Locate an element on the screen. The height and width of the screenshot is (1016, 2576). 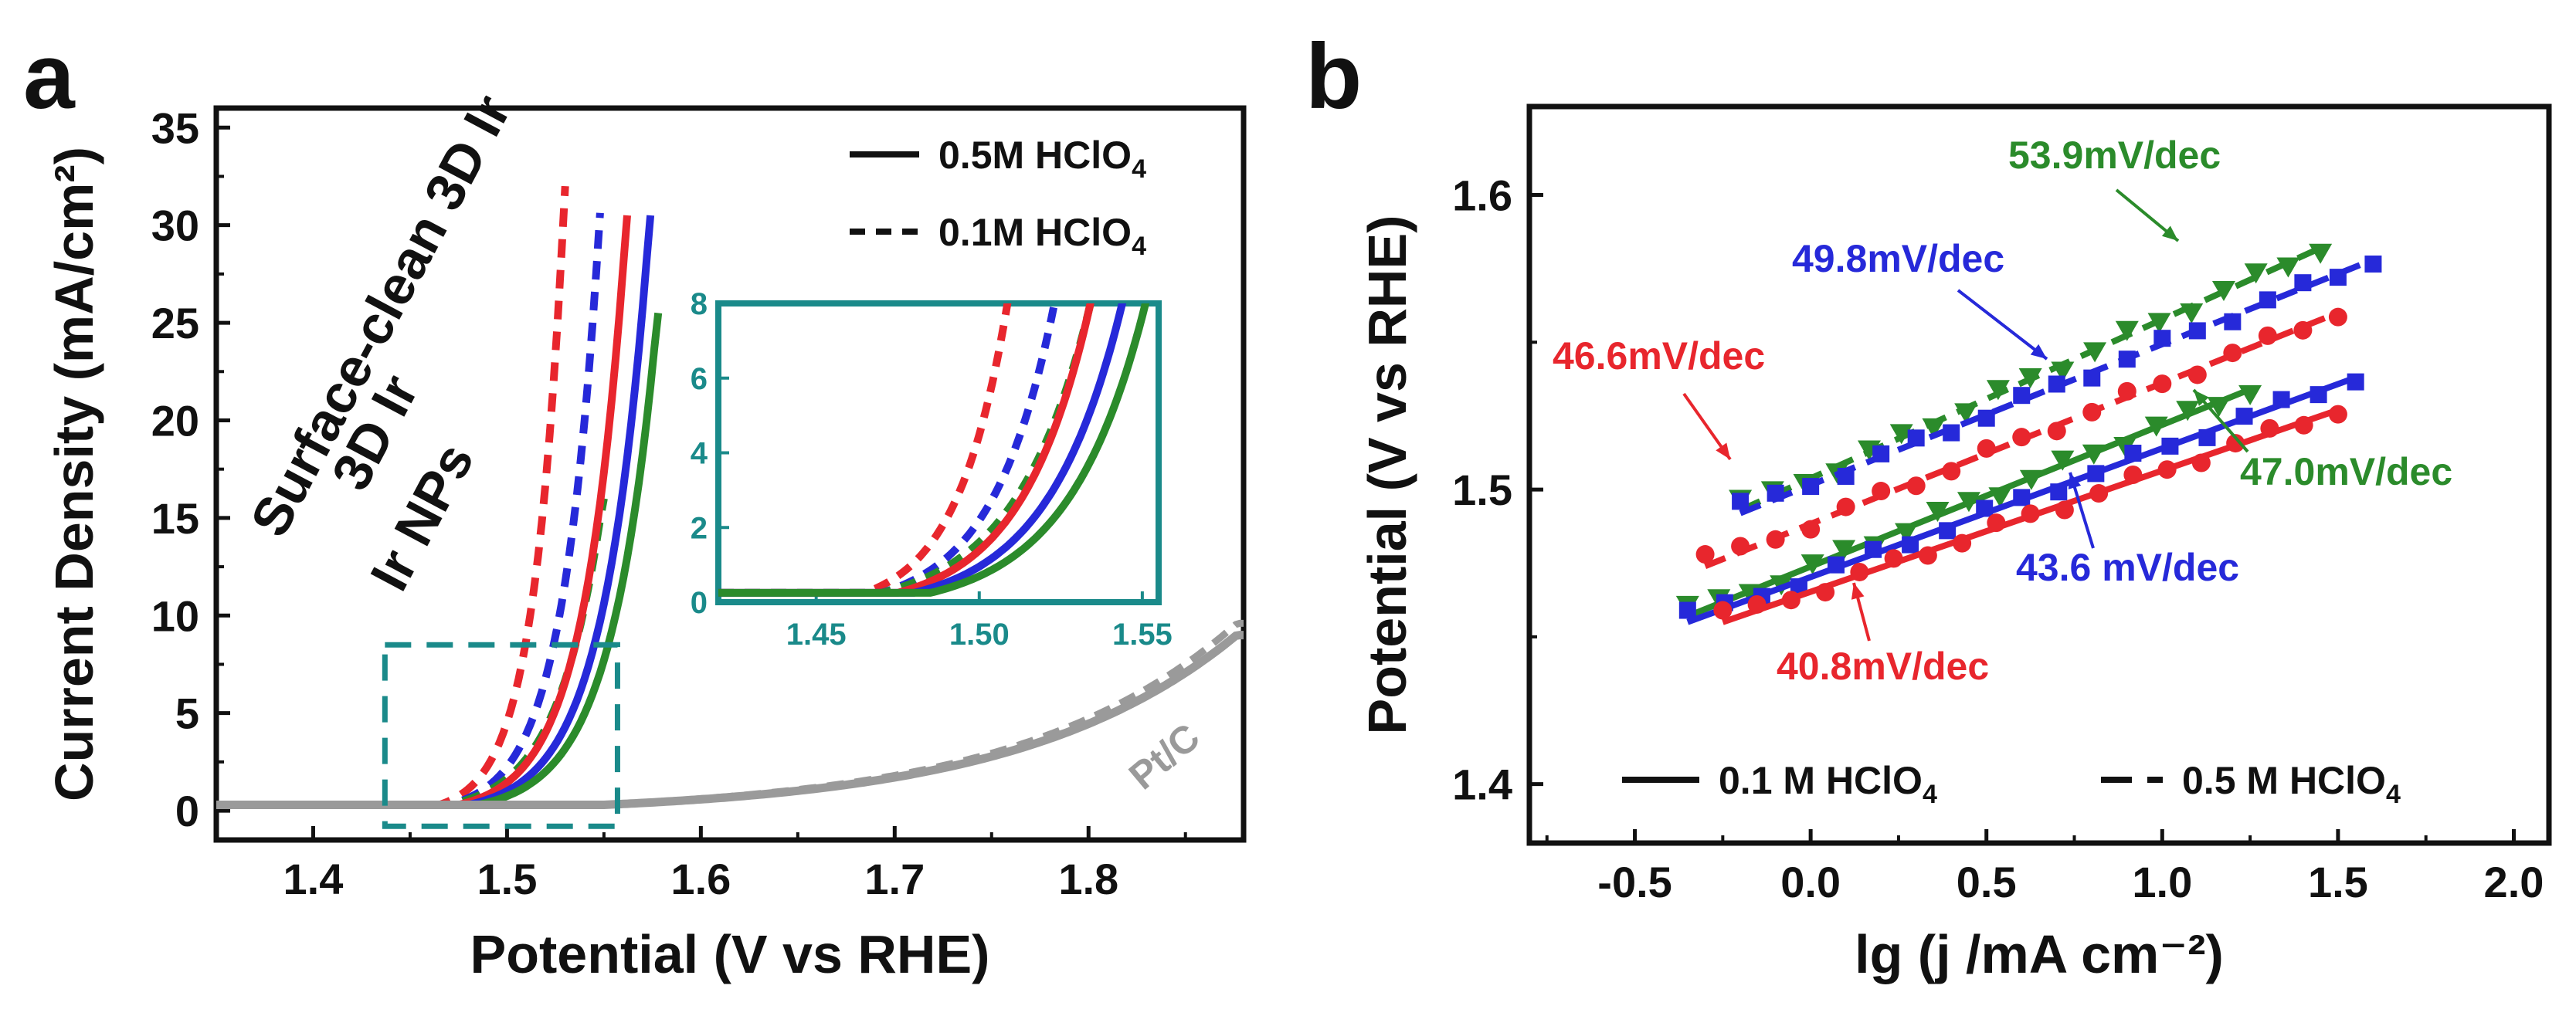
y-tick-label: 35 is located at coordinates (175, 127).